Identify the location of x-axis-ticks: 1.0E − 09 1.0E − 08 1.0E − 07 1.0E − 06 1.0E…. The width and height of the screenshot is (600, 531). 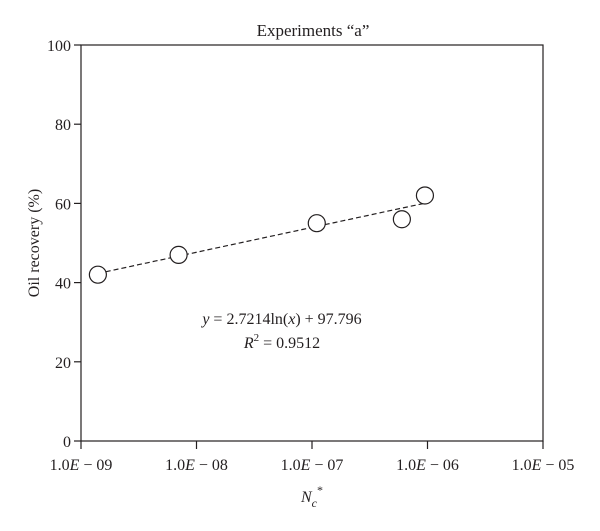
(312, 457).